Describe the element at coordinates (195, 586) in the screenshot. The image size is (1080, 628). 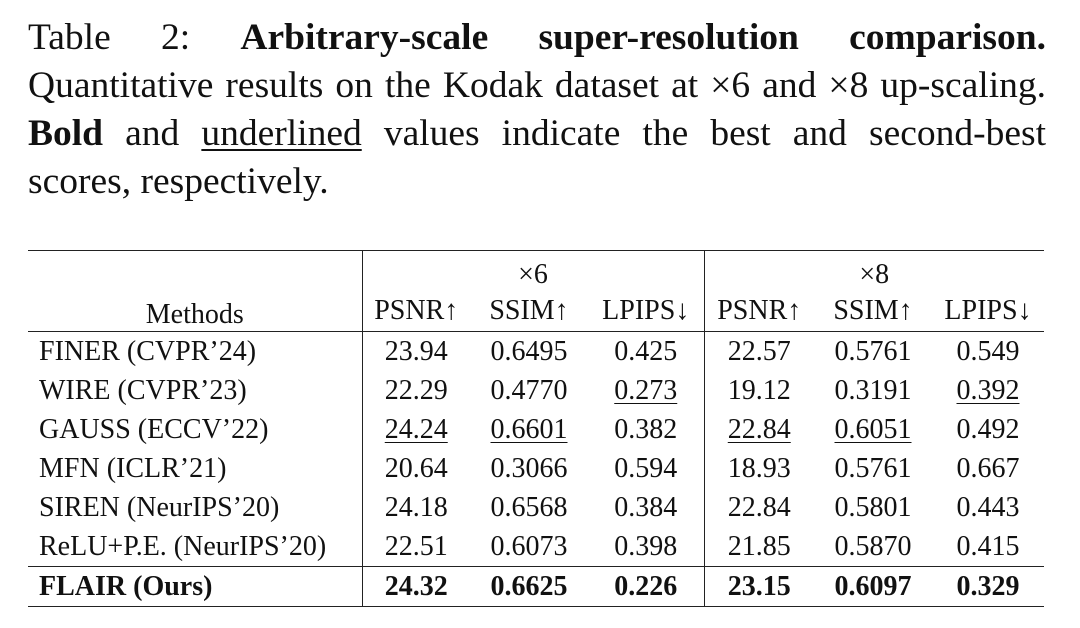
I see `method-name: FLAIR (Ours)` at that location.